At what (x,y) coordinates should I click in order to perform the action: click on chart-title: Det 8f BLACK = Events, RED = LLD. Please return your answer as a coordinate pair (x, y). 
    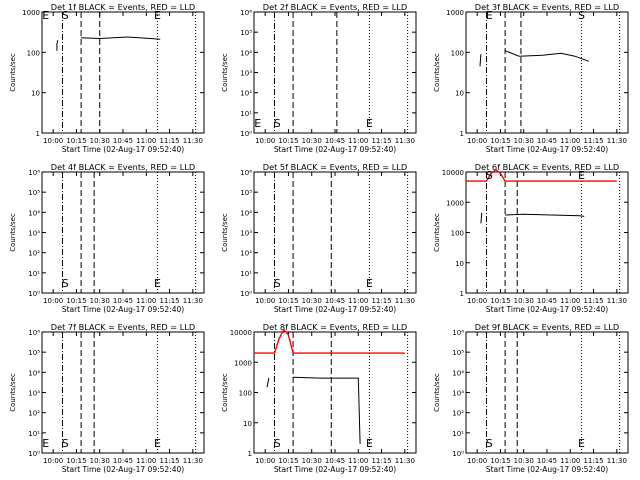
    Looking at the image, I should click on (335, 327).